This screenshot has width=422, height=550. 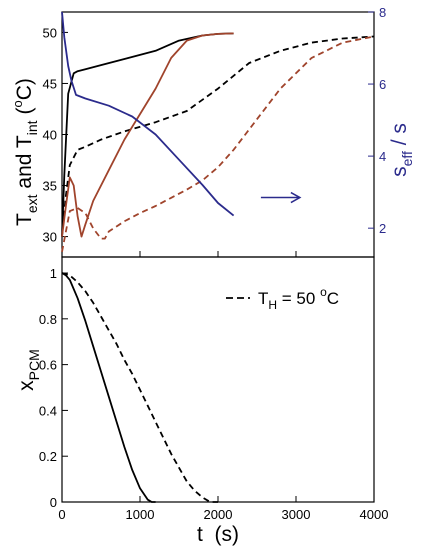 I want to click on legend-label: TH = 50 oC, so click(x=298, y=298).